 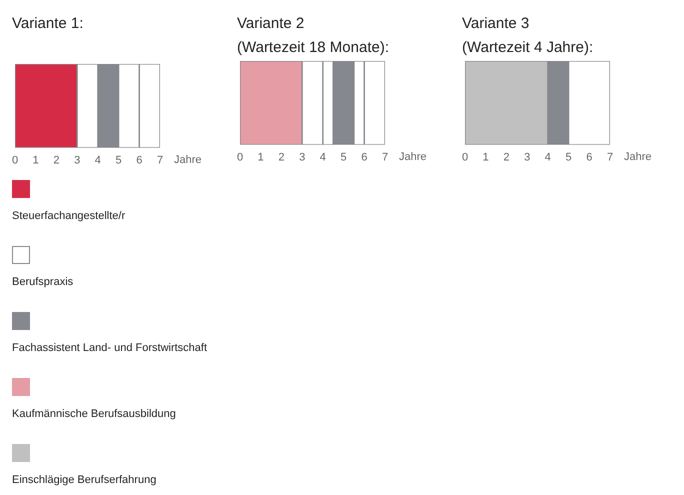 I want to click on legend-label: Fachassistent Land- und Forstwirtschaft, so click(x=110, y=348).